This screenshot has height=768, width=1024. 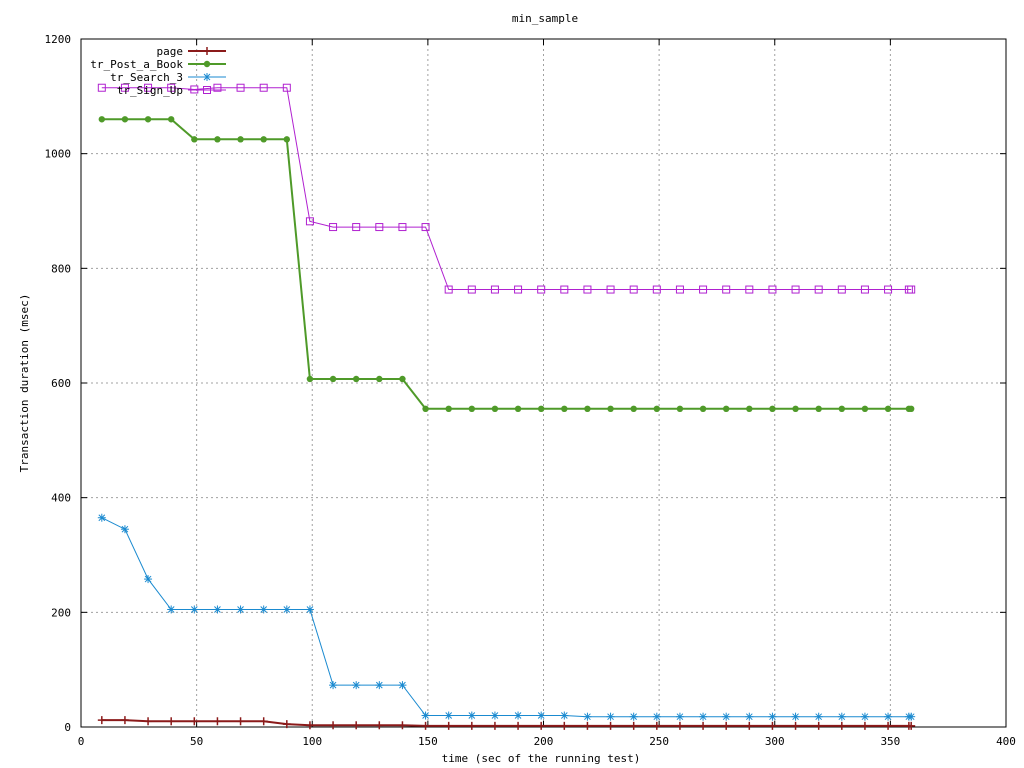 What do you see at coordinates (81, 741) in the screenshot?
I see `x-tick-label: 0` at bounding box center [81, 741].